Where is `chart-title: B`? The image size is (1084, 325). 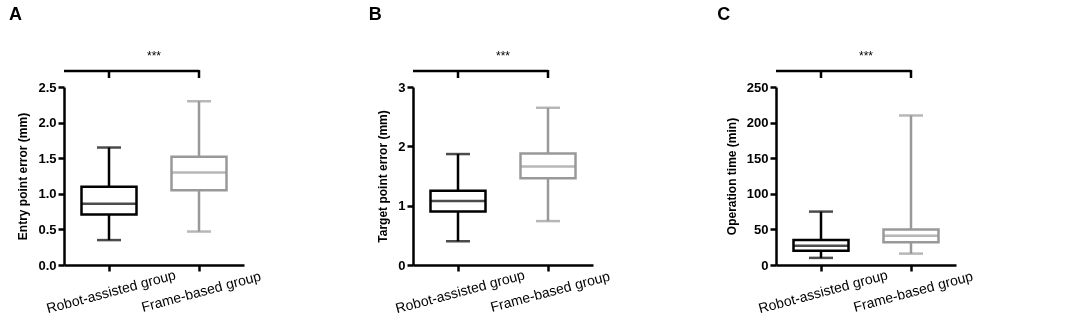
chart-title: B is located at coordinates (375, 14).